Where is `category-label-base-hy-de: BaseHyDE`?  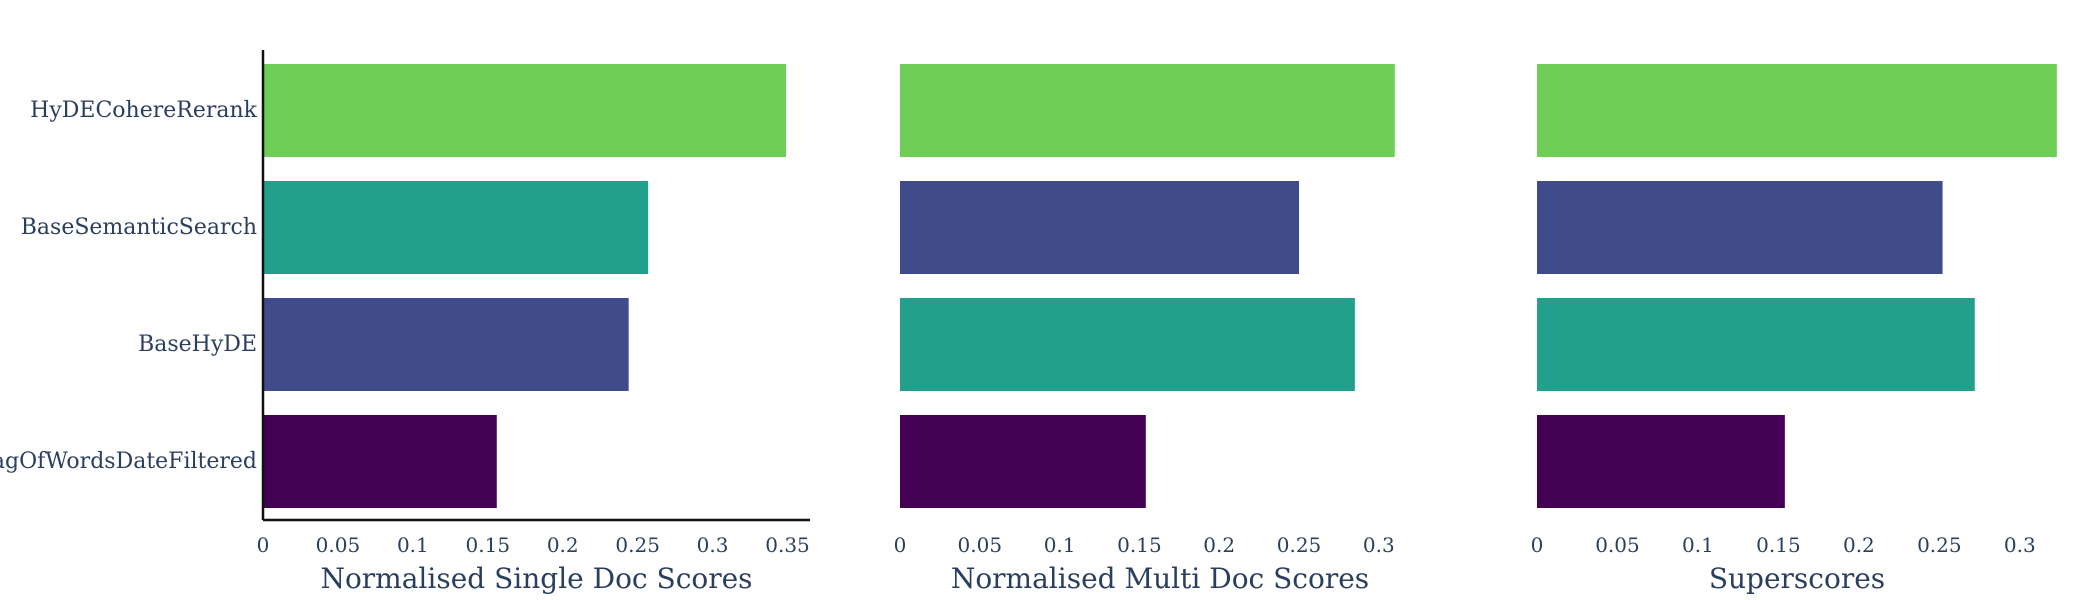
category-label-base-hy-de: BaseHyDE is located at coordinates (197, 344).